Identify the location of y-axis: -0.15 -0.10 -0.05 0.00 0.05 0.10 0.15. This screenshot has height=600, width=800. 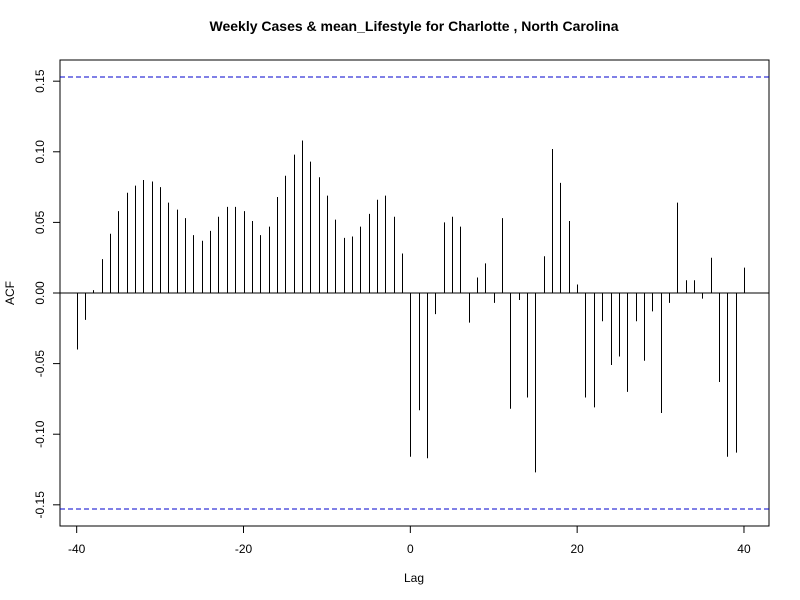
(46, 293).